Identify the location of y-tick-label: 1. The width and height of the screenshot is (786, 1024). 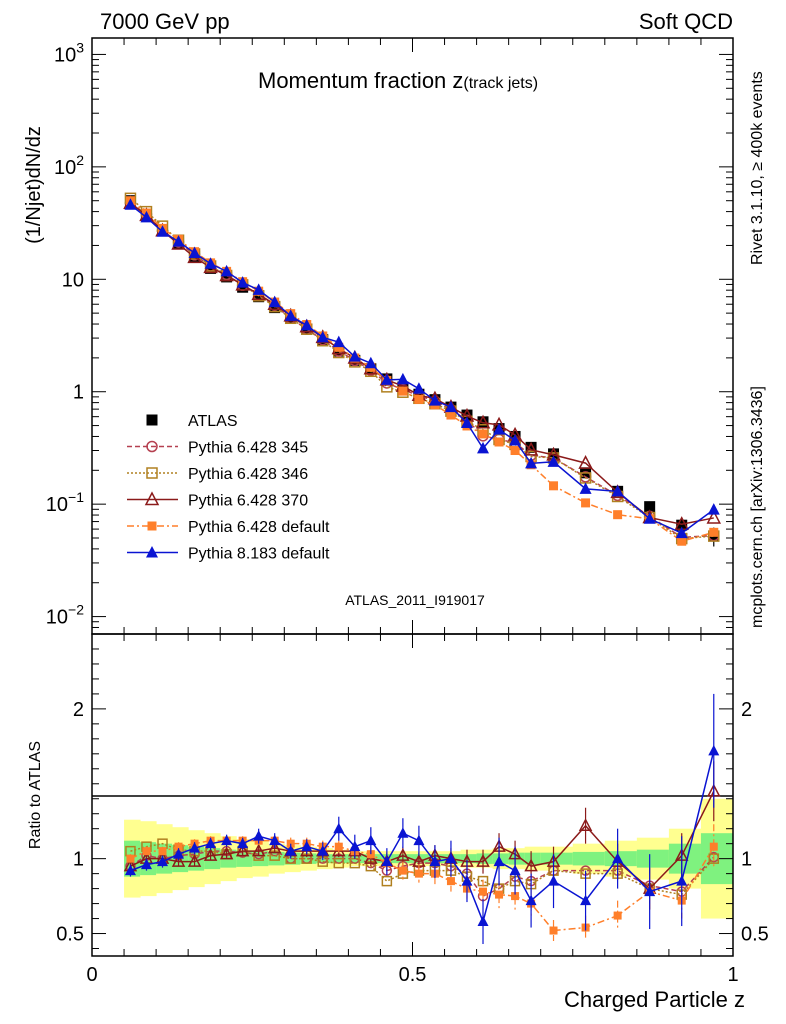
(78, 393).